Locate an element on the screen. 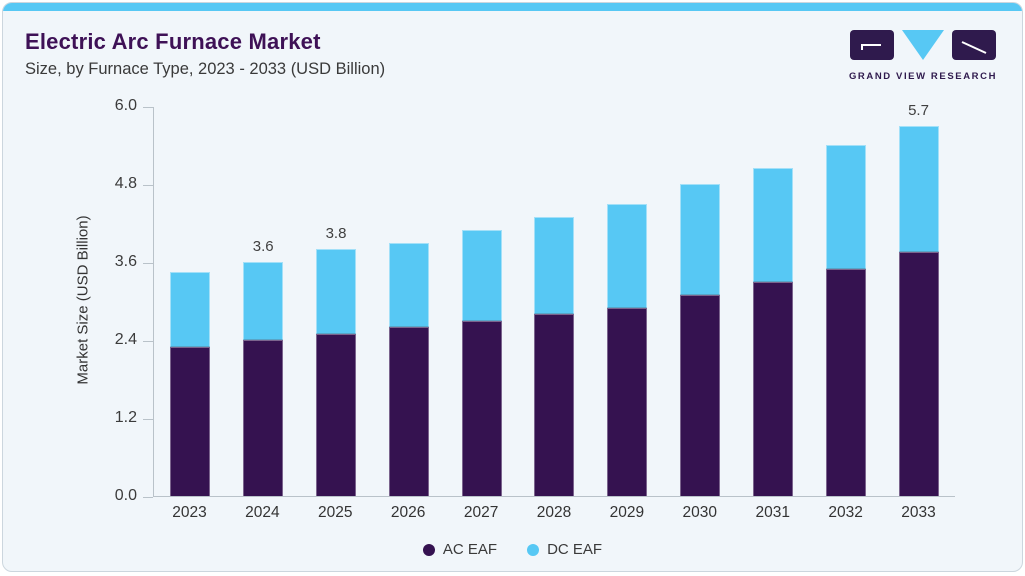 The height and width of the screenshot is (576, 1025). chart-legend: AC EAF DC EAF is located at coordinates (512, 549).